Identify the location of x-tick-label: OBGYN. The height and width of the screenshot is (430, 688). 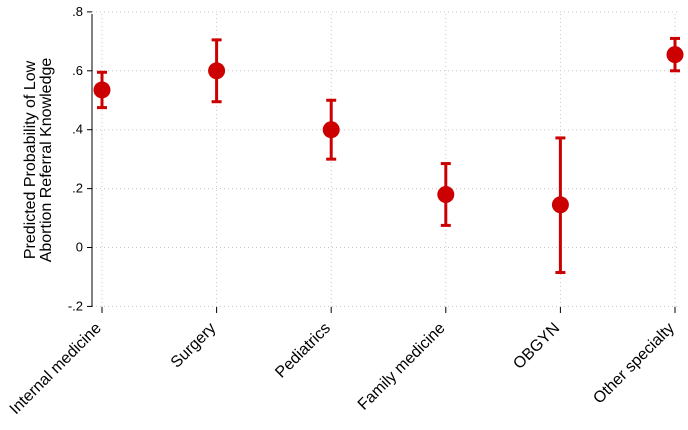
(536, 346).